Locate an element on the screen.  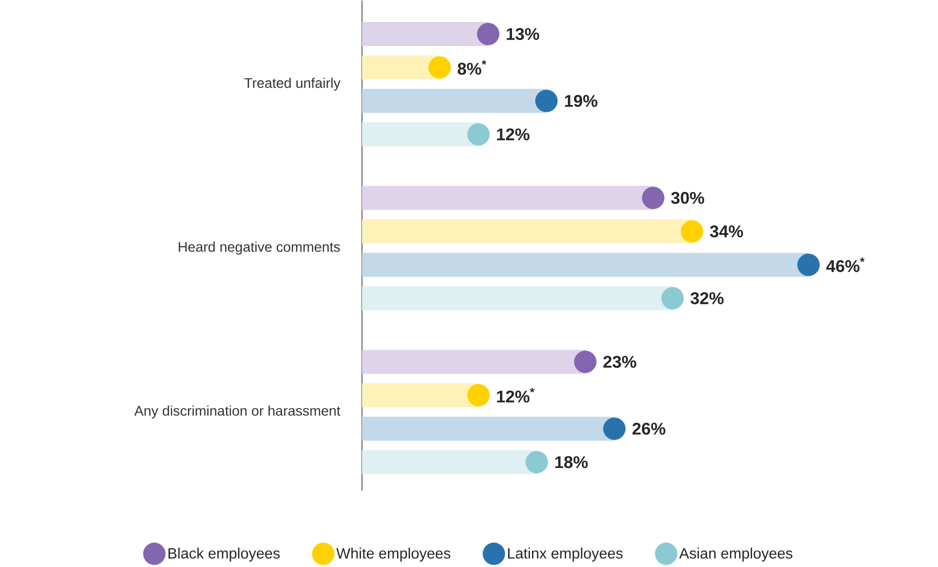
data-label: 19% is located at coordinates (581, 101).